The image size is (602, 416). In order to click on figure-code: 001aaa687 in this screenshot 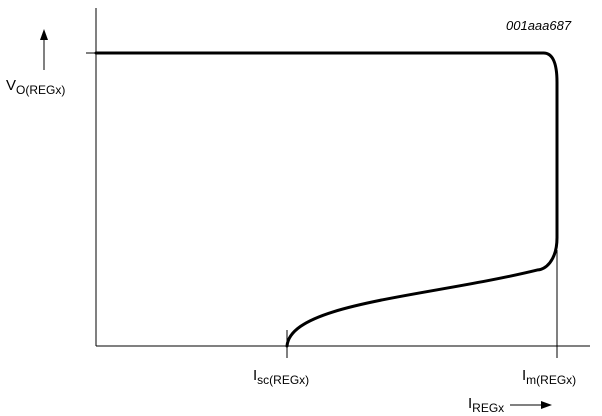, I will do `click(539, 25)`.